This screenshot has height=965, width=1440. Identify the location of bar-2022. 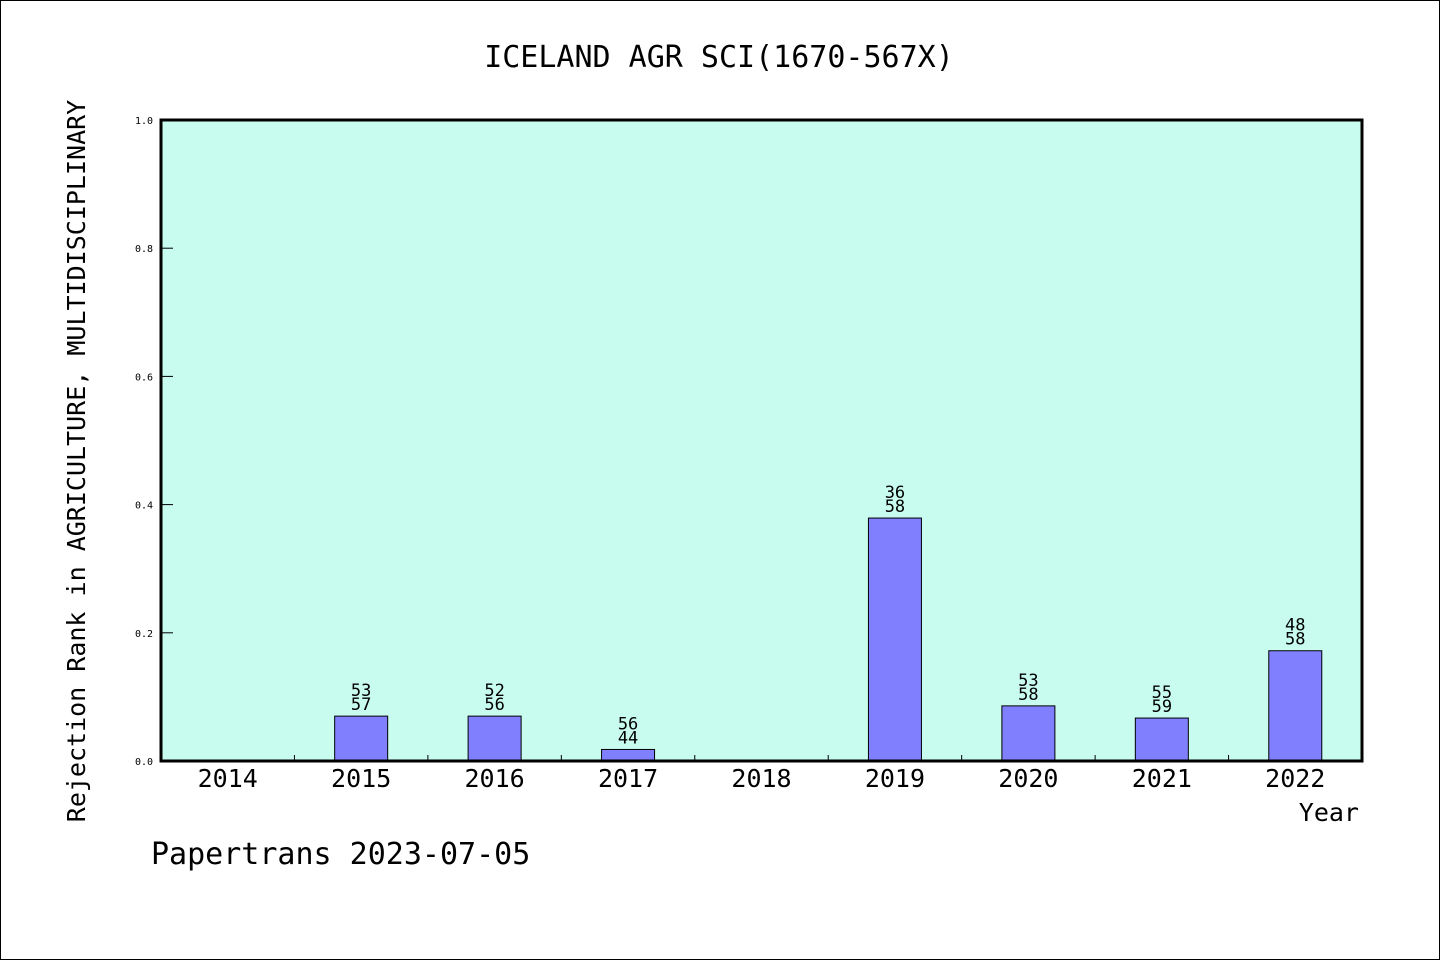
(1295, 706).